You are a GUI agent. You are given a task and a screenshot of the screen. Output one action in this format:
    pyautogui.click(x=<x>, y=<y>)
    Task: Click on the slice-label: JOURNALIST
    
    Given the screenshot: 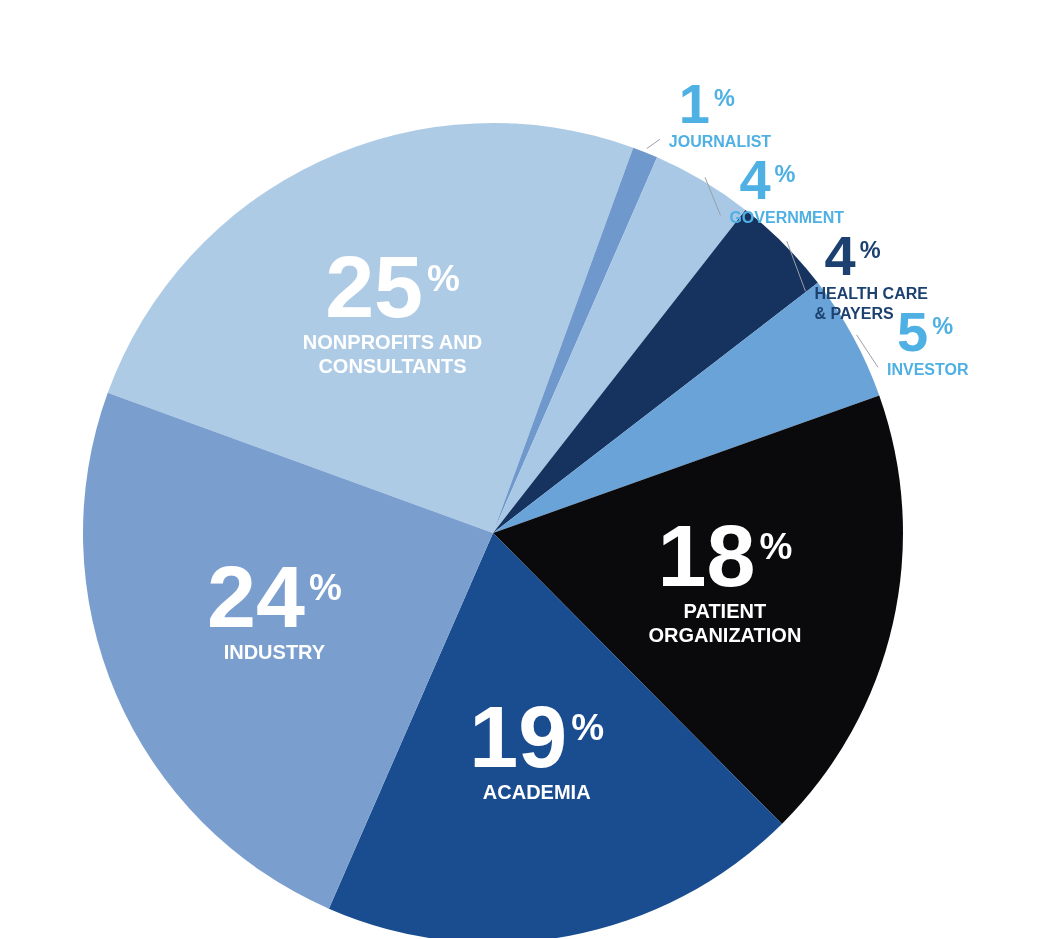 What is the action you would take?
    pyautogui.click(x=720, y=142)
    